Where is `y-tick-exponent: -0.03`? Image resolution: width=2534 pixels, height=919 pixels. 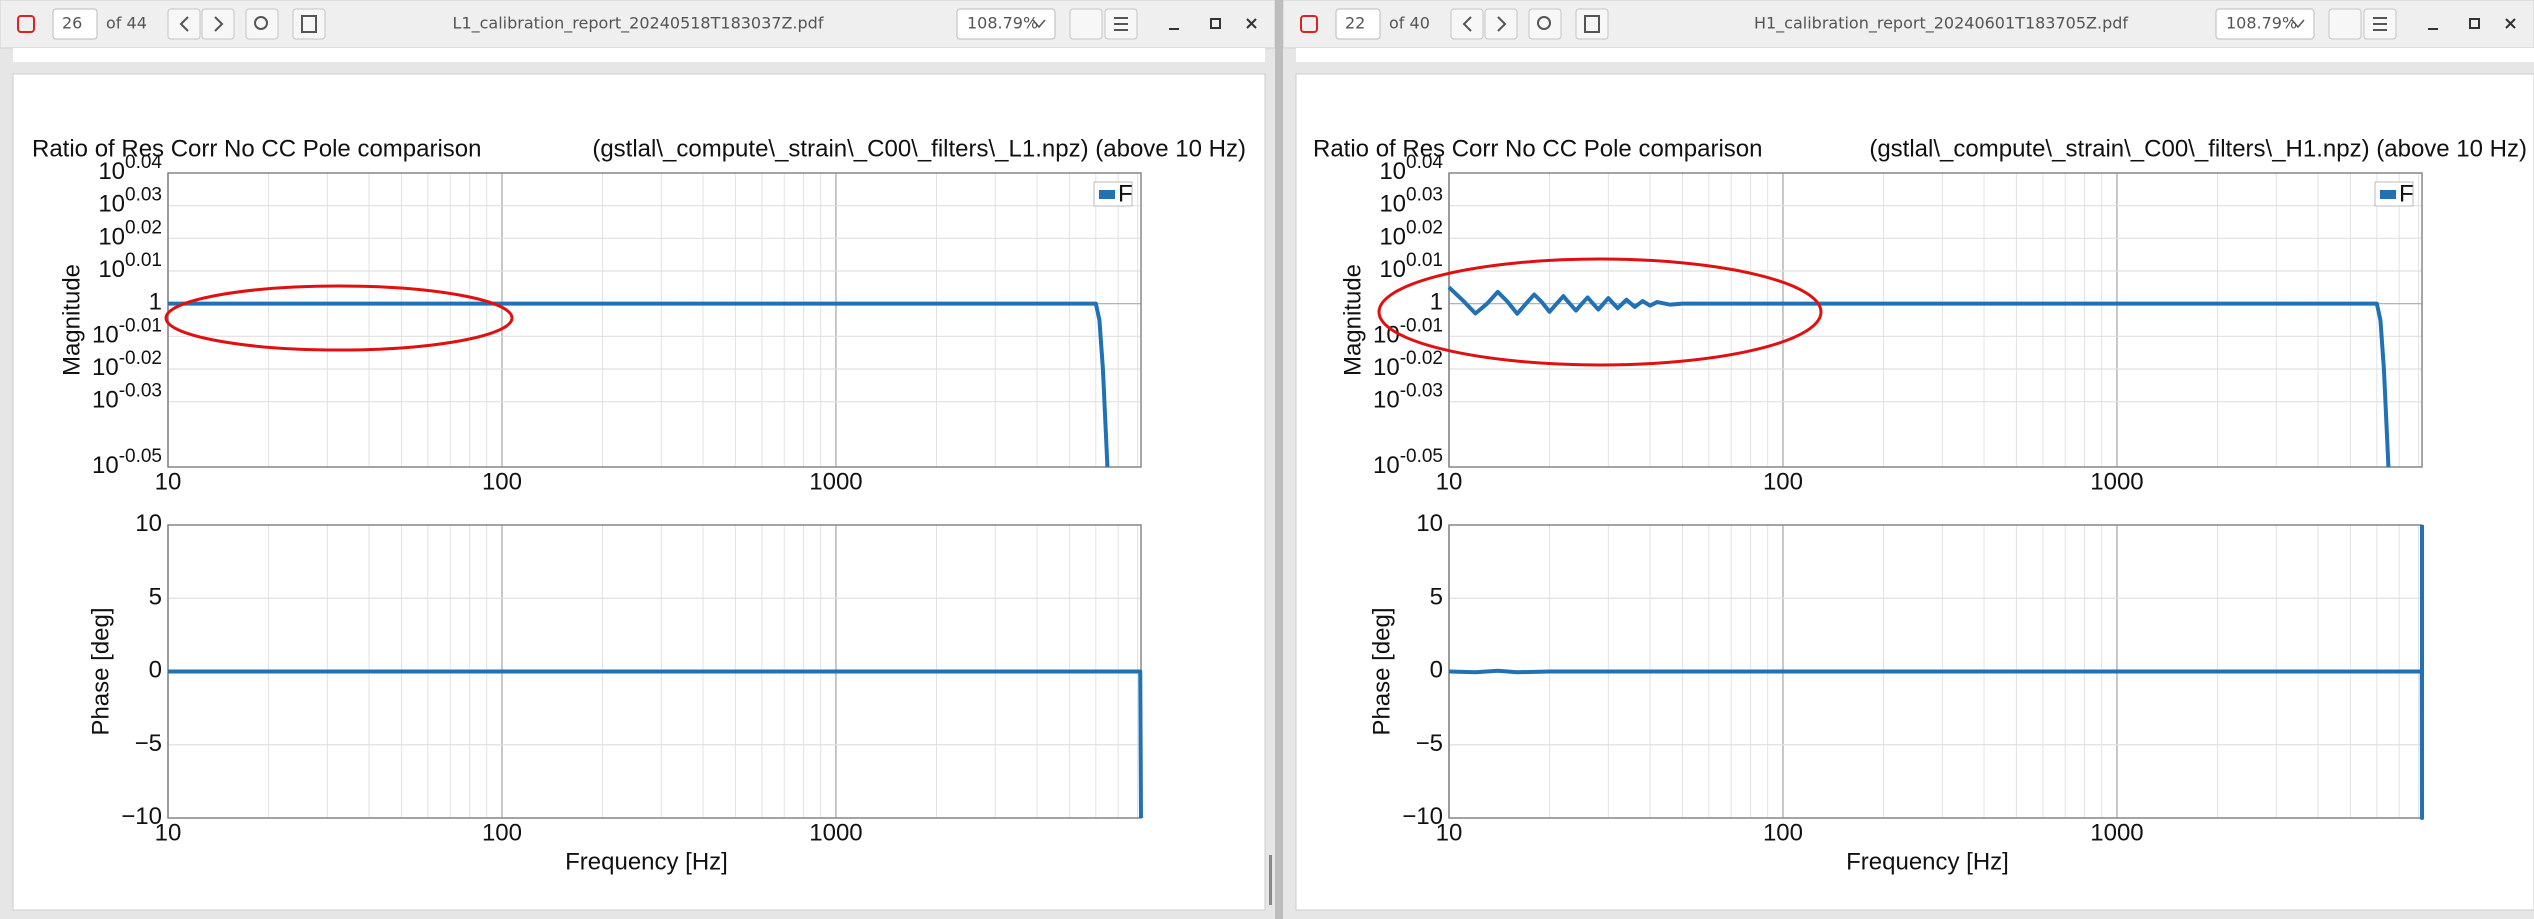 y-tick-exponent: -0.03 is located at coordinates (1421, 391).